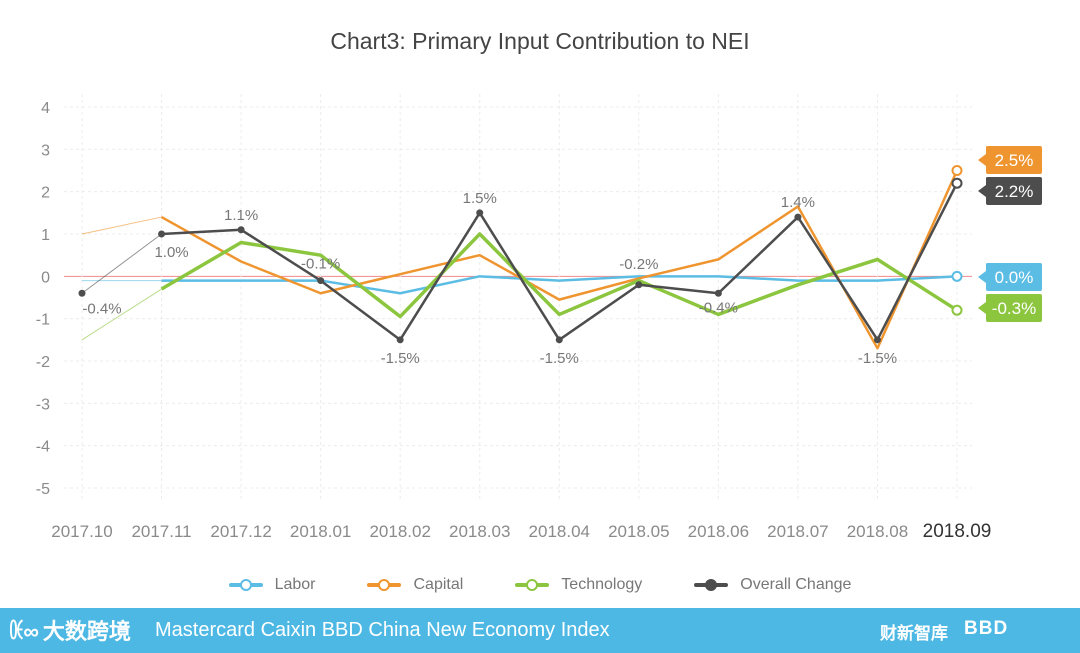 This screenshot has height=653, width=1080. What do you see at coordinates (877, 531) in the screenshot?
I see `x-tick-label: 2018.08` at bounding box center [877, 531].